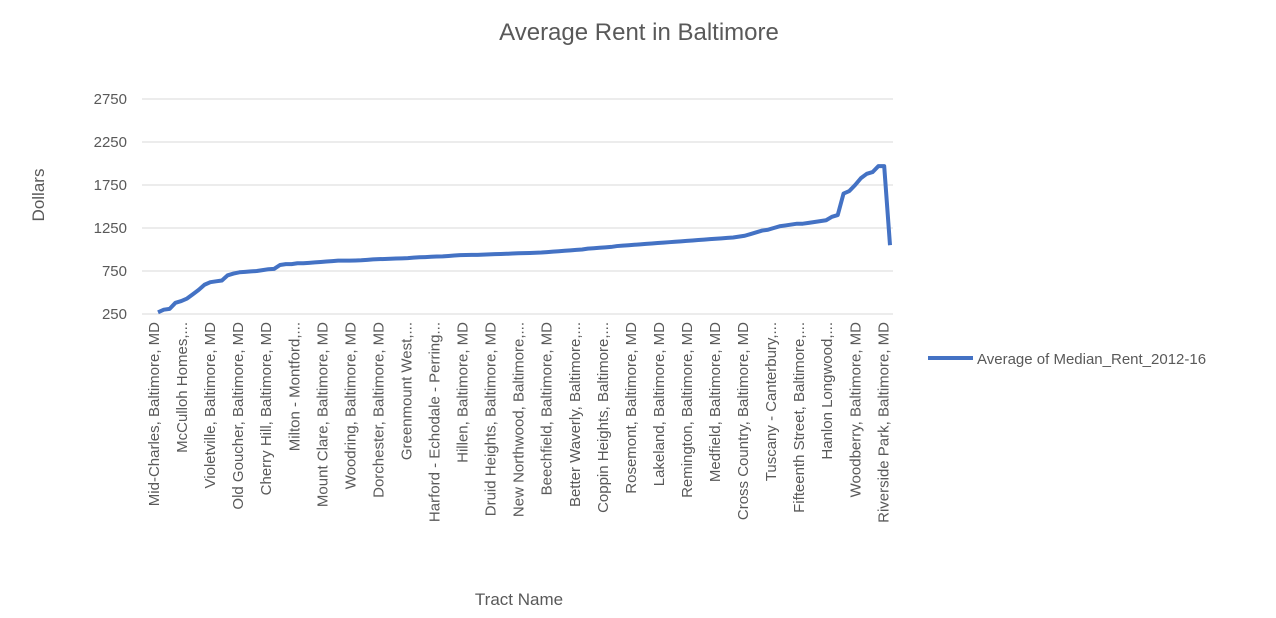 Image resolution: width=1276 pixels, height=618 pixels. What do you see at coordinates (266, 409) in the screenshot?
I see `x-category-label: Cherry Hill, Baltimore, MD` at bounding box center [266, 409].